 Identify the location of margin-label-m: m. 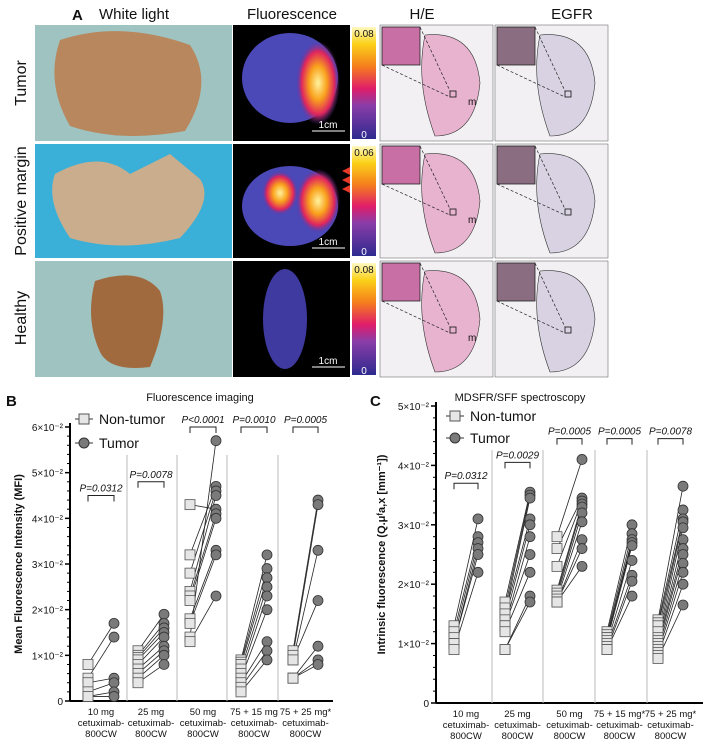
(472, 102).